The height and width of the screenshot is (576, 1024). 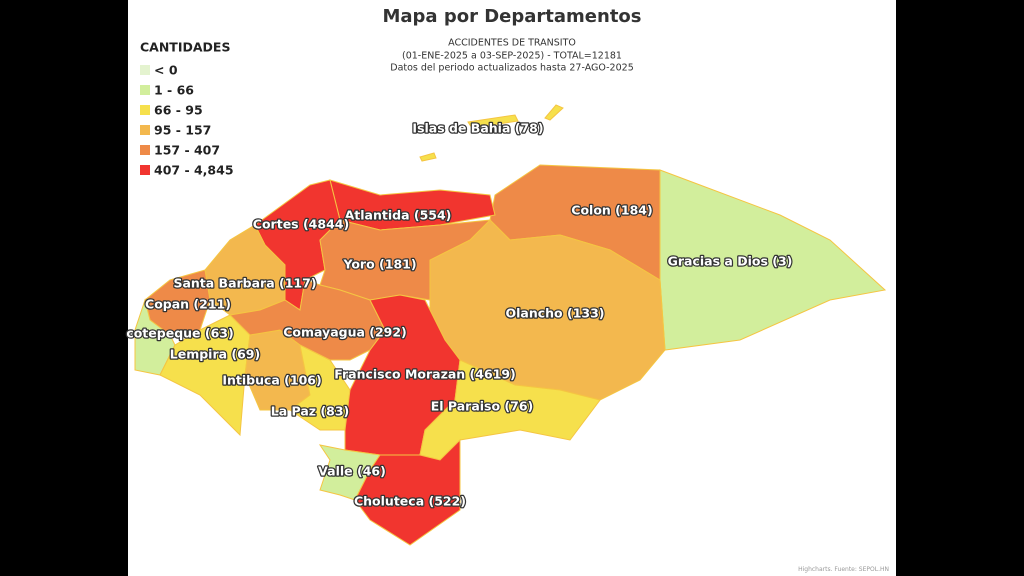 I want to click on department-label: cotepeque (63), so click(x=179, y=333).